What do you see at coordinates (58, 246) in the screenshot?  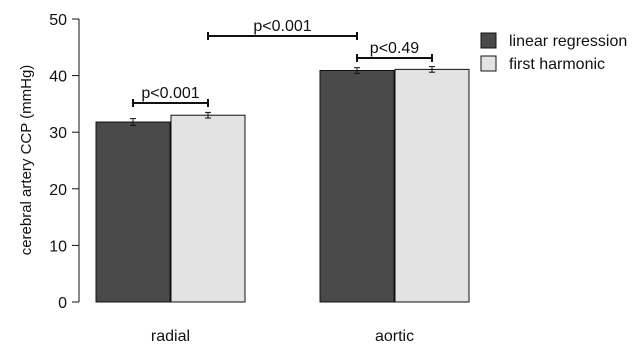 I see `y-tick-label: 10` at bounding box center [58, 246].